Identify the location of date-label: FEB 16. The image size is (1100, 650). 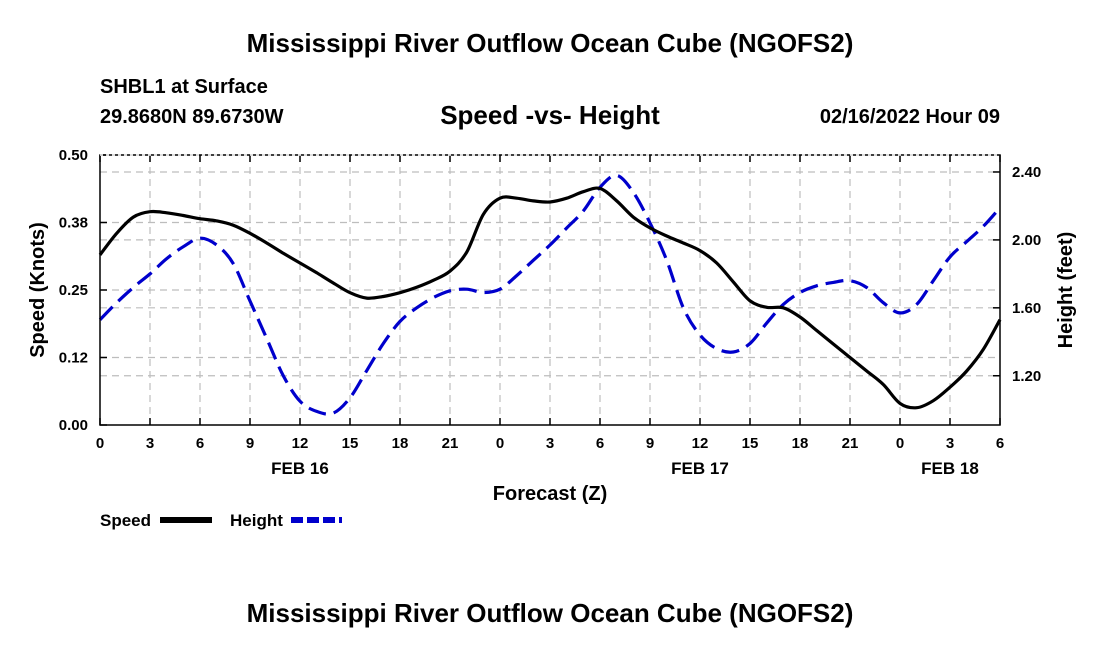
(300, 468).